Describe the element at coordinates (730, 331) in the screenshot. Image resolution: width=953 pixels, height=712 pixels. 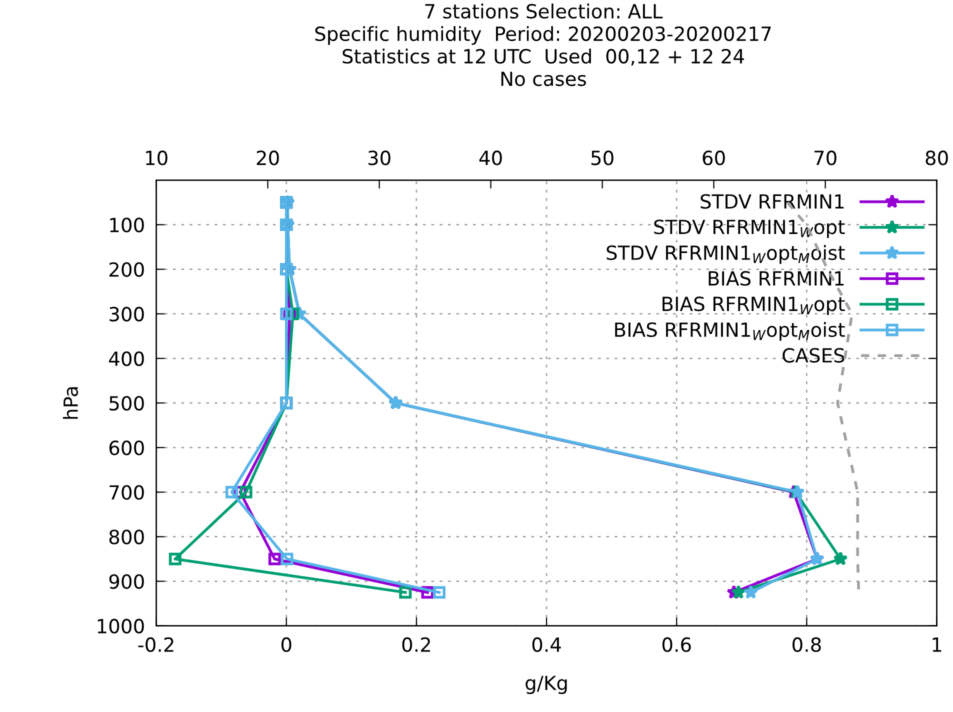
I see `legend-label: BIAS RFRMIN1$_{W}$opt$_{M}$oist` at that location.